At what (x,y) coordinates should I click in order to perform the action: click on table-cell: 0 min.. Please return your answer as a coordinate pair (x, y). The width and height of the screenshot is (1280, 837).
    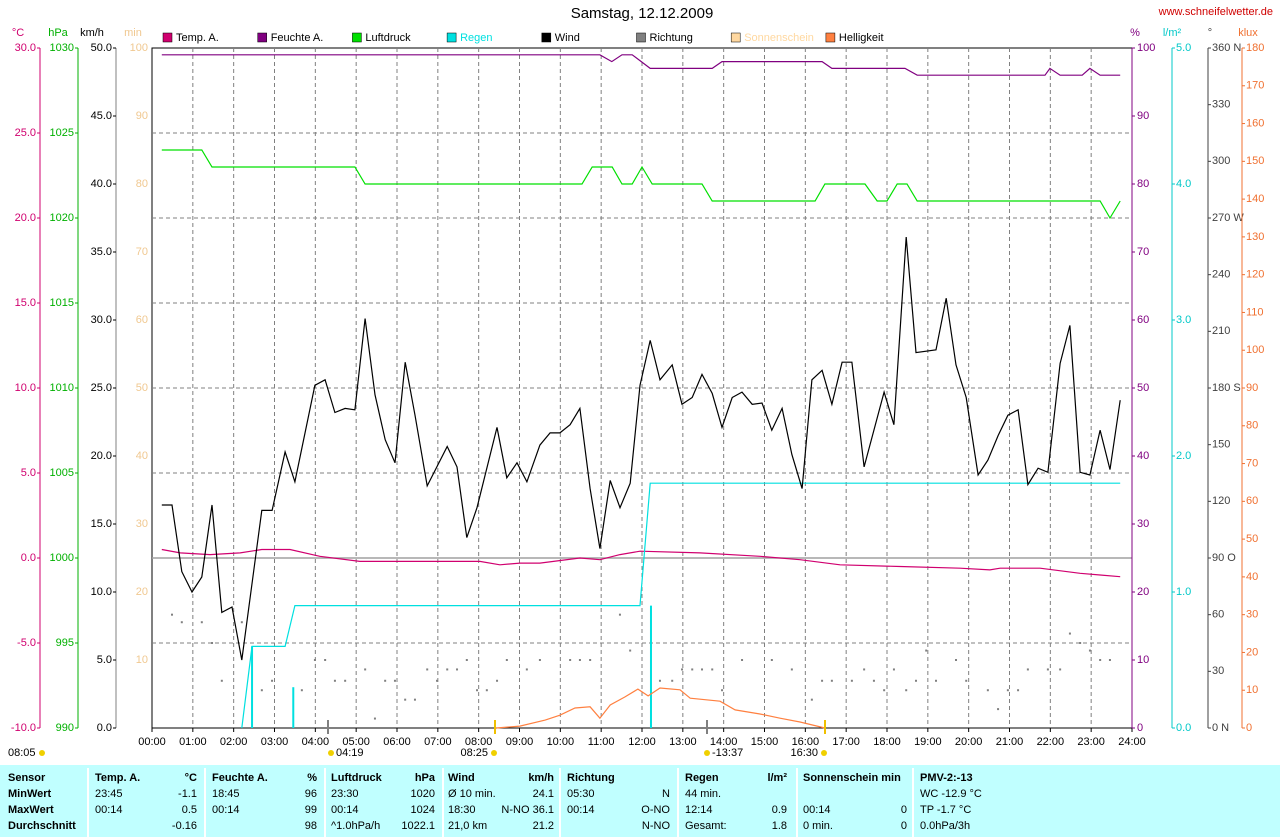
    Looking at the image, I should click on (818, 826).